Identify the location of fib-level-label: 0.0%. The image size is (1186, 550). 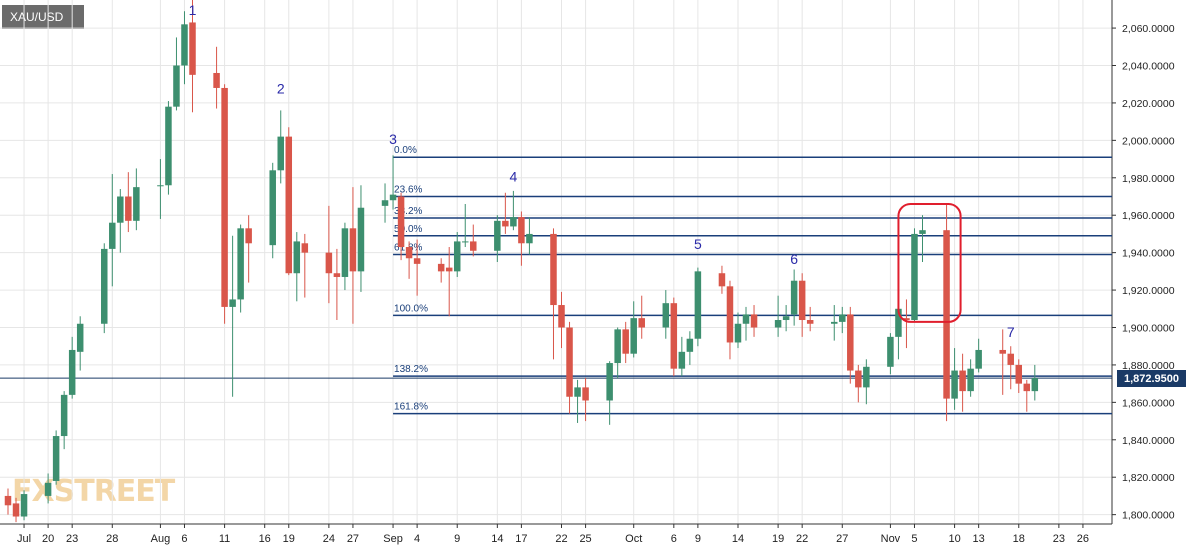
(405, 150).